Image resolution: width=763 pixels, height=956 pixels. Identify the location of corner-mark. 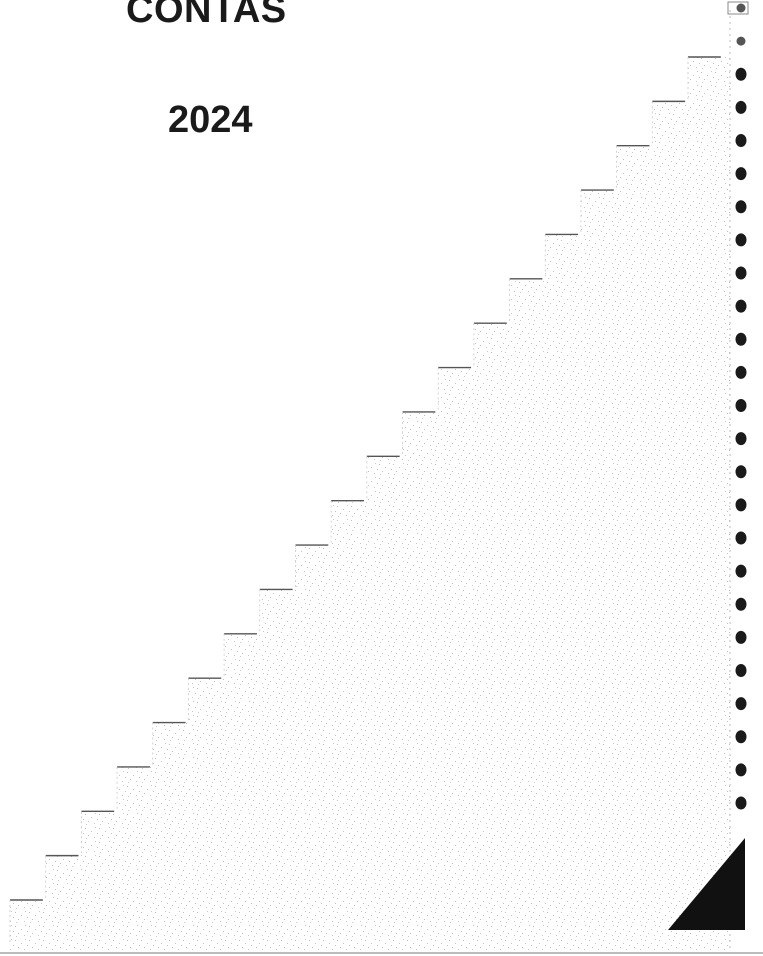
(738, 8).